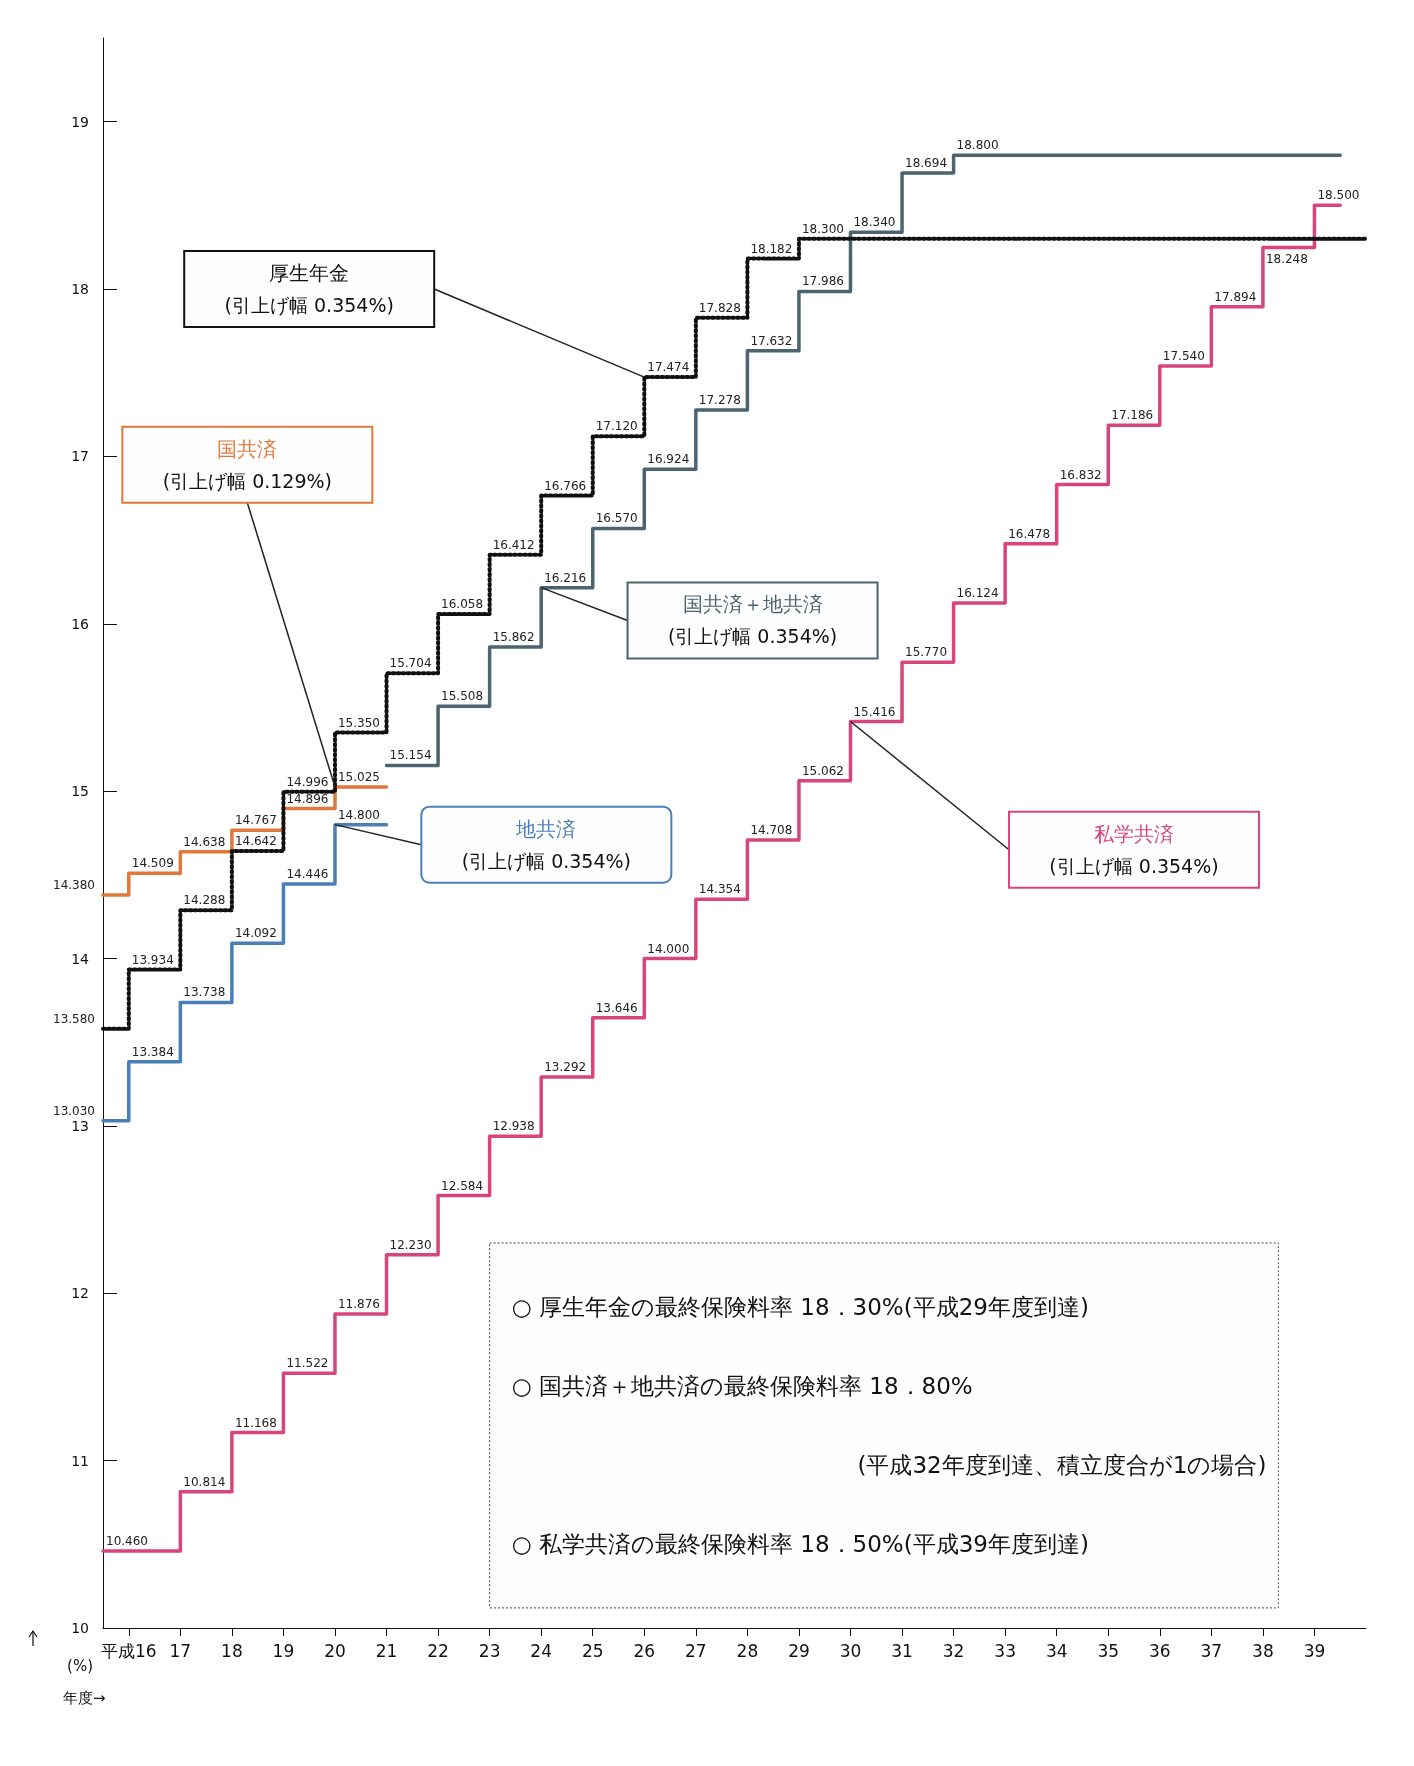  Describe the element at coordinates (283, 1650) in the screenshot. I see `x-tick-label: 19` at that location.